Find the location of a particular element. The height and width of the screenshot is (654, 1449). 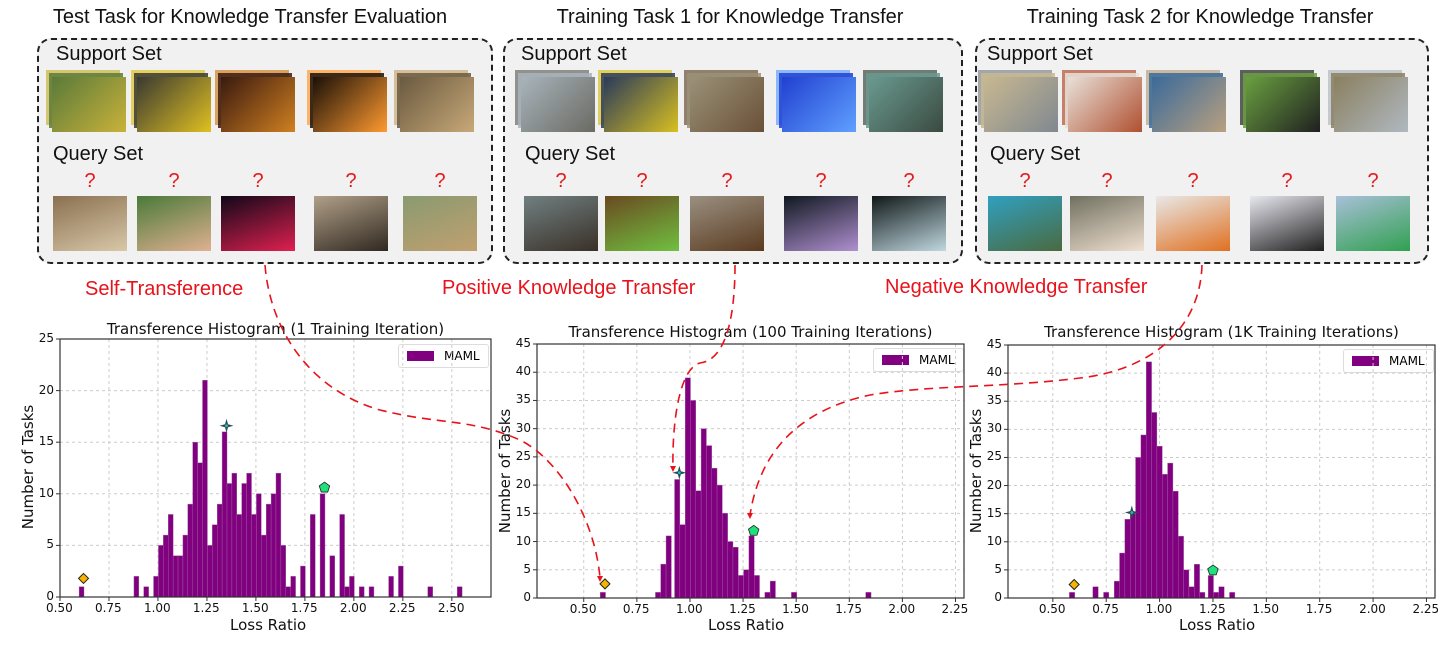

task-title: Training Task 1 for Knowledge Transfer is located at coordinates (730, 17).